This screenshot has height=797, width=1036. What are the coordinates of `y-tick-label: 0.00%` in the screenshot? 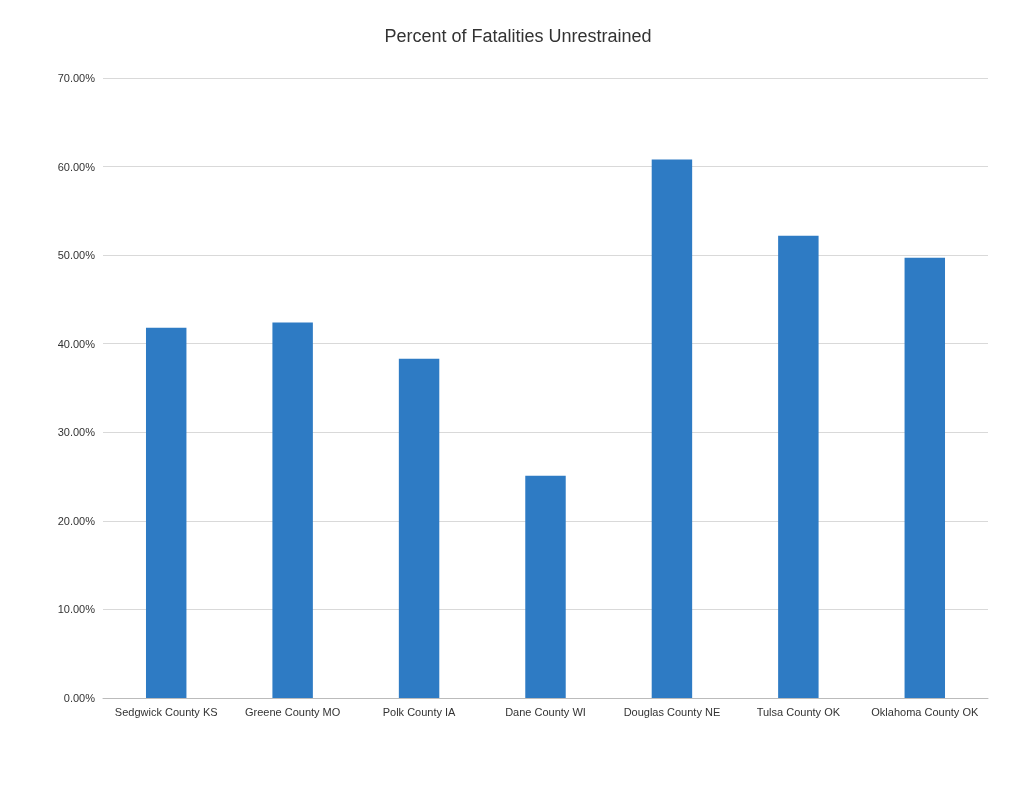 It's located at (79, 698).